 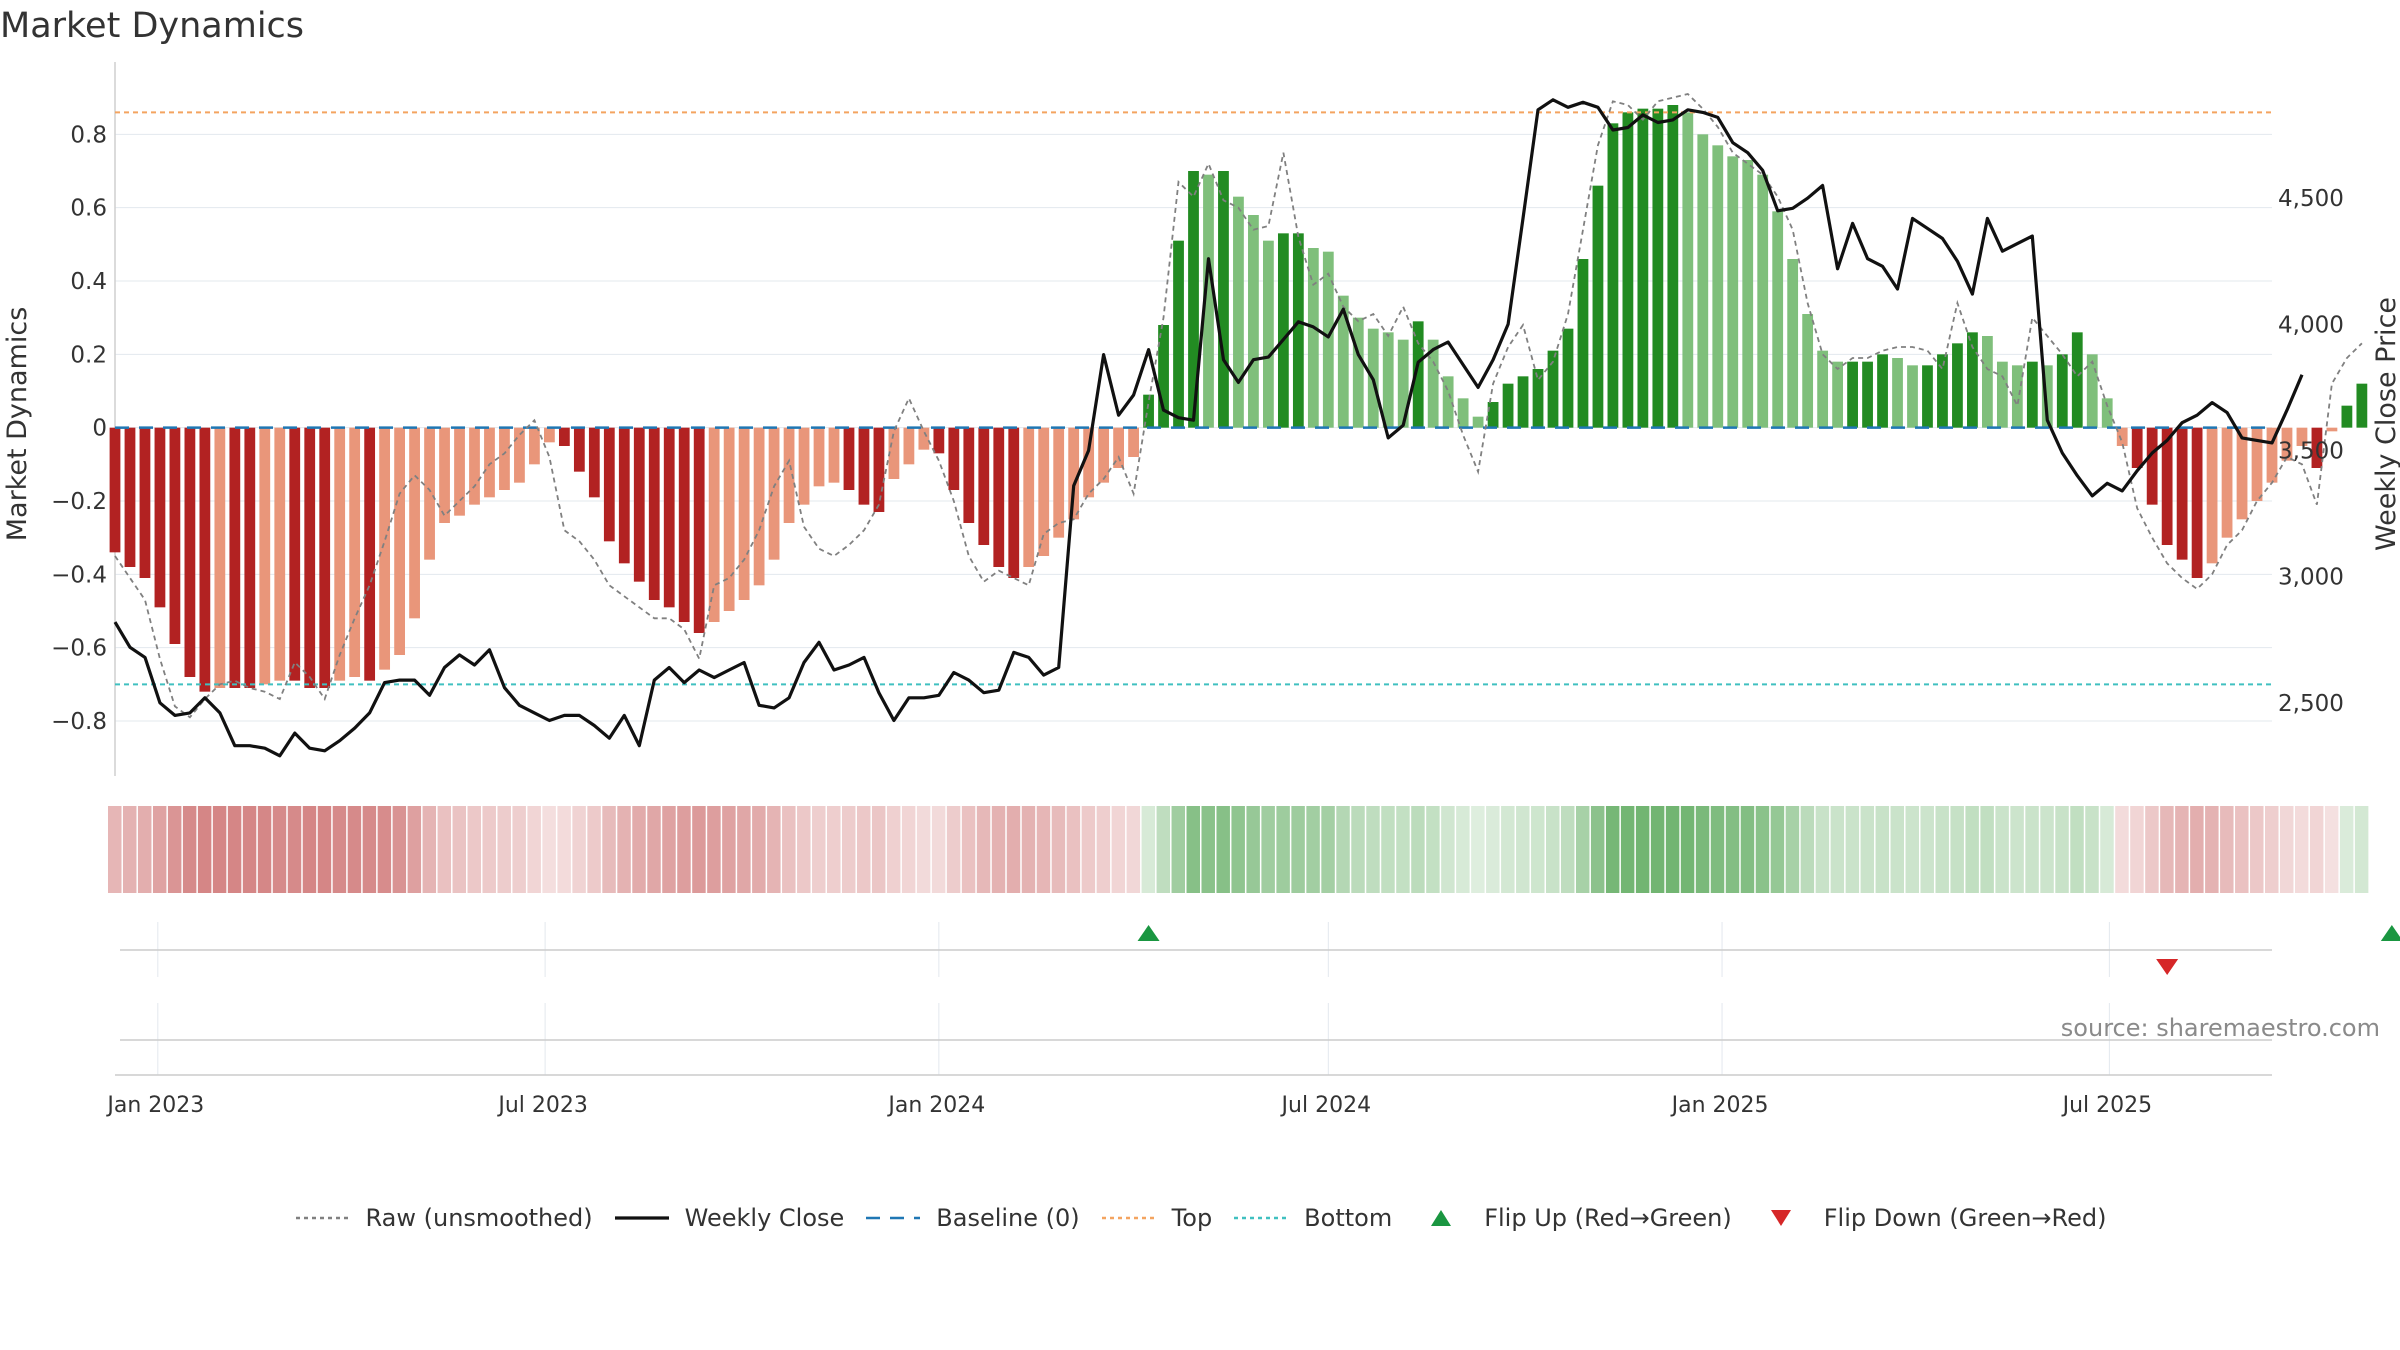 What do you see at coordinates (1929, 1218) in the screenshot?
I see `legend-item-flip_down: Flip Down (Green→Red)` at bounding box center [1929, 1218].